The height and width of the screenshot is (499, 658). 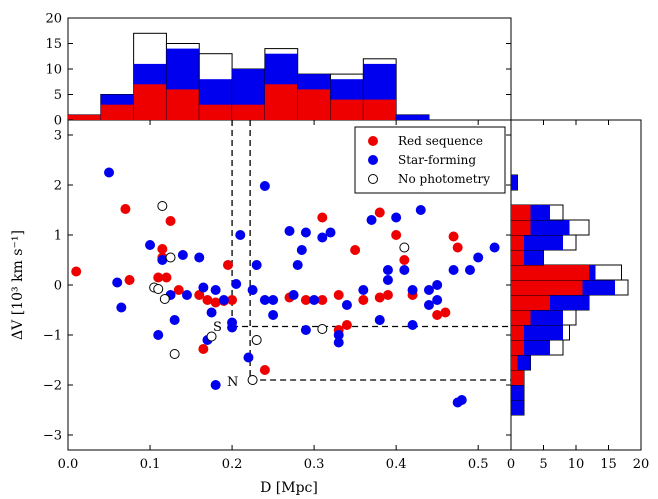 I want to click on right-histogram, so click(x=569, y=295).